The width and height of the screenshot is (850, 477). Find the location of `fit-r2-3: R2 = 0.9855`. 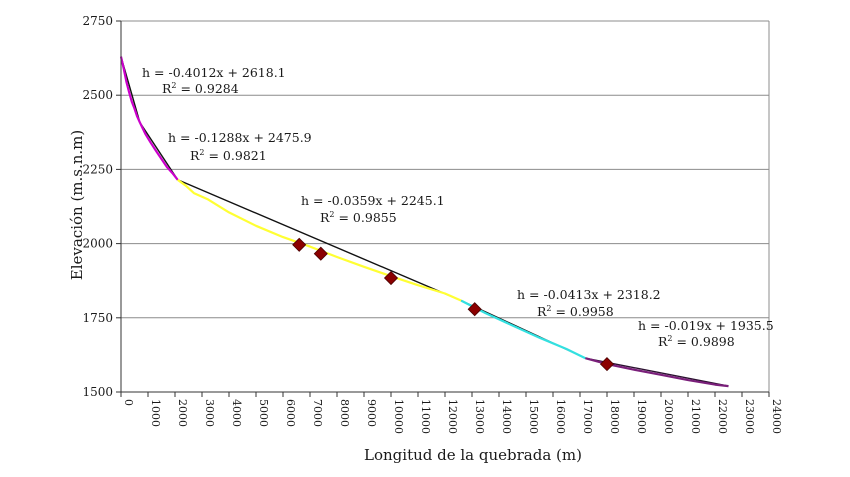

fit-r2-3: R2 = 0.9855 is located at coordinates (358, 217).